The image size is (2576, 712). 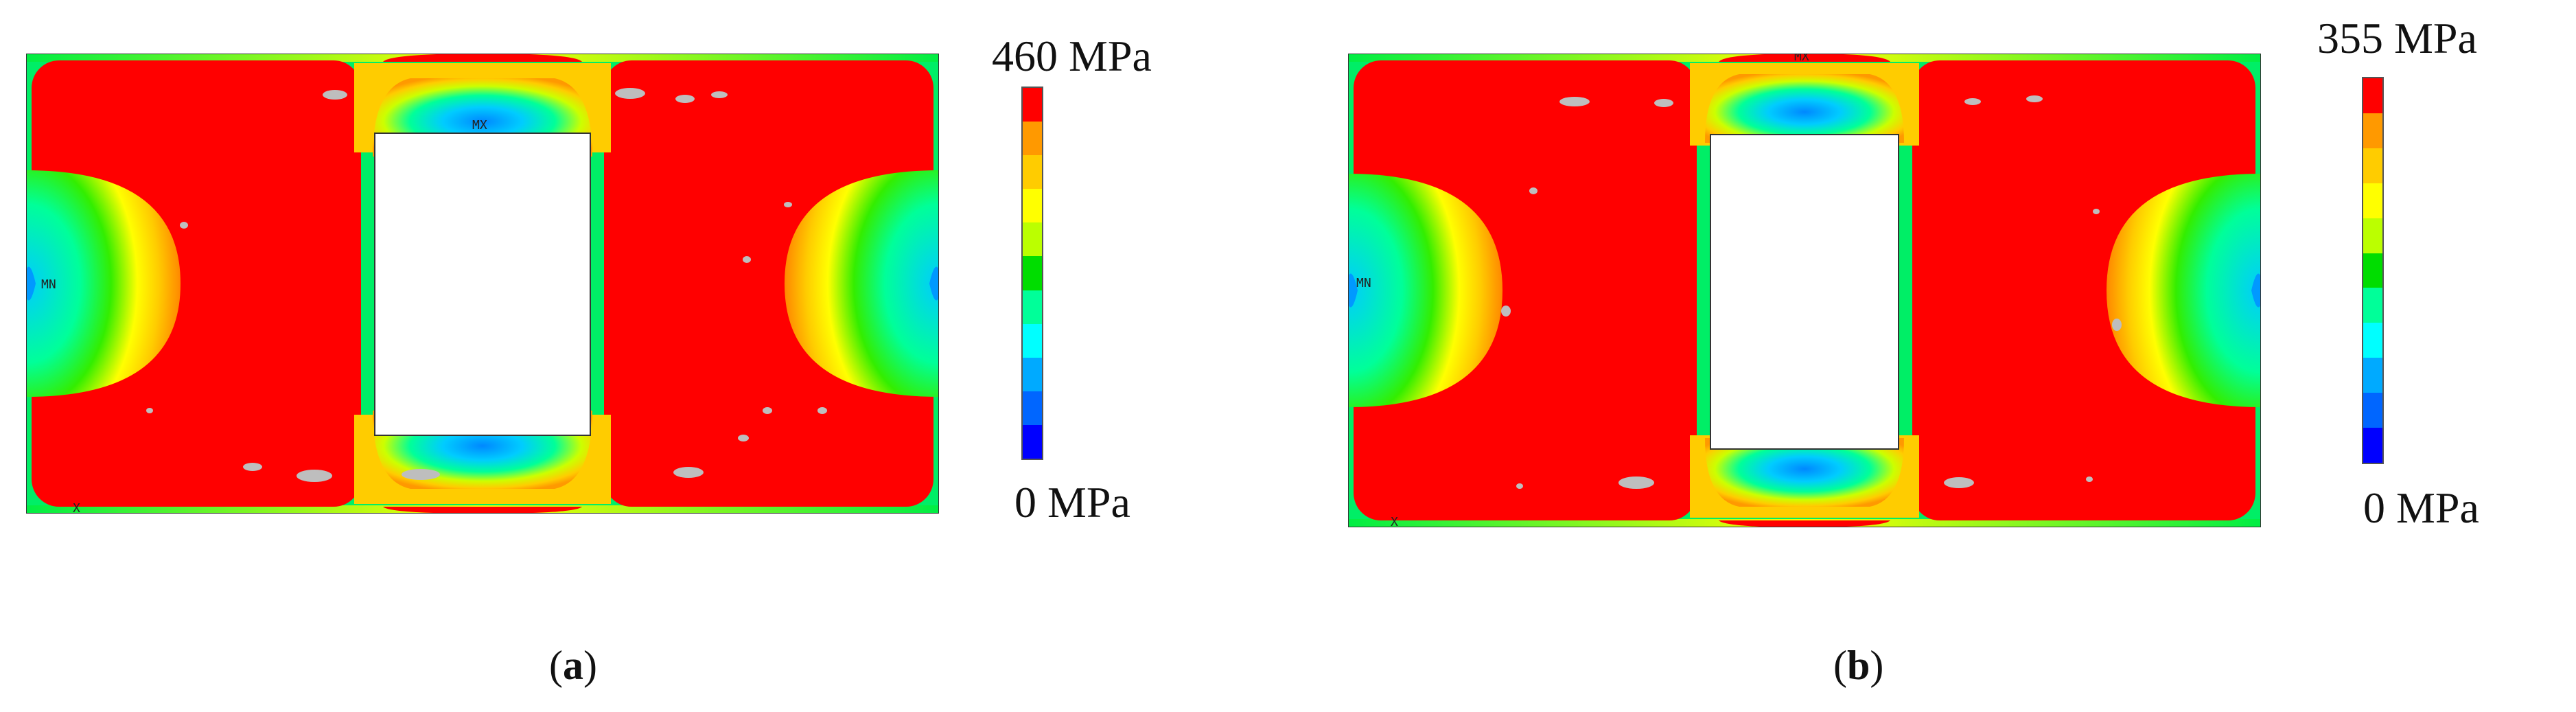 I want to click on caption-letter: b, so click(x=1858, y=665).